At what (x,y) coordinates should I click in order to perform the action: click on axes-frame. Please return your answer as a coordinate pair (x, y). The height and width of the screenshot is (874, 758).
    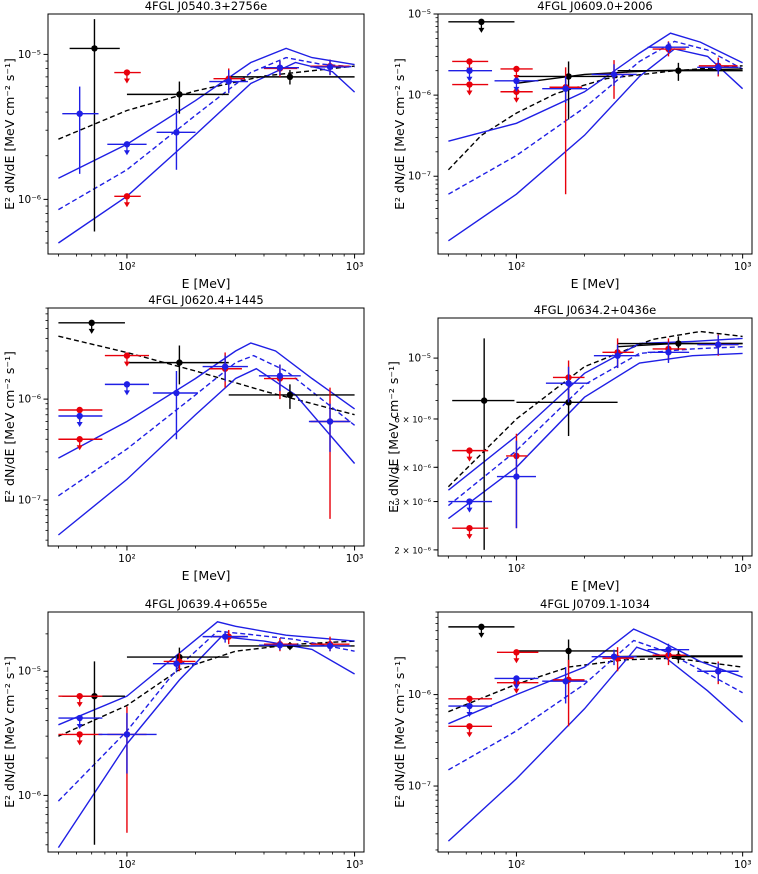
    Looking at the image, I should click on (595, 732).